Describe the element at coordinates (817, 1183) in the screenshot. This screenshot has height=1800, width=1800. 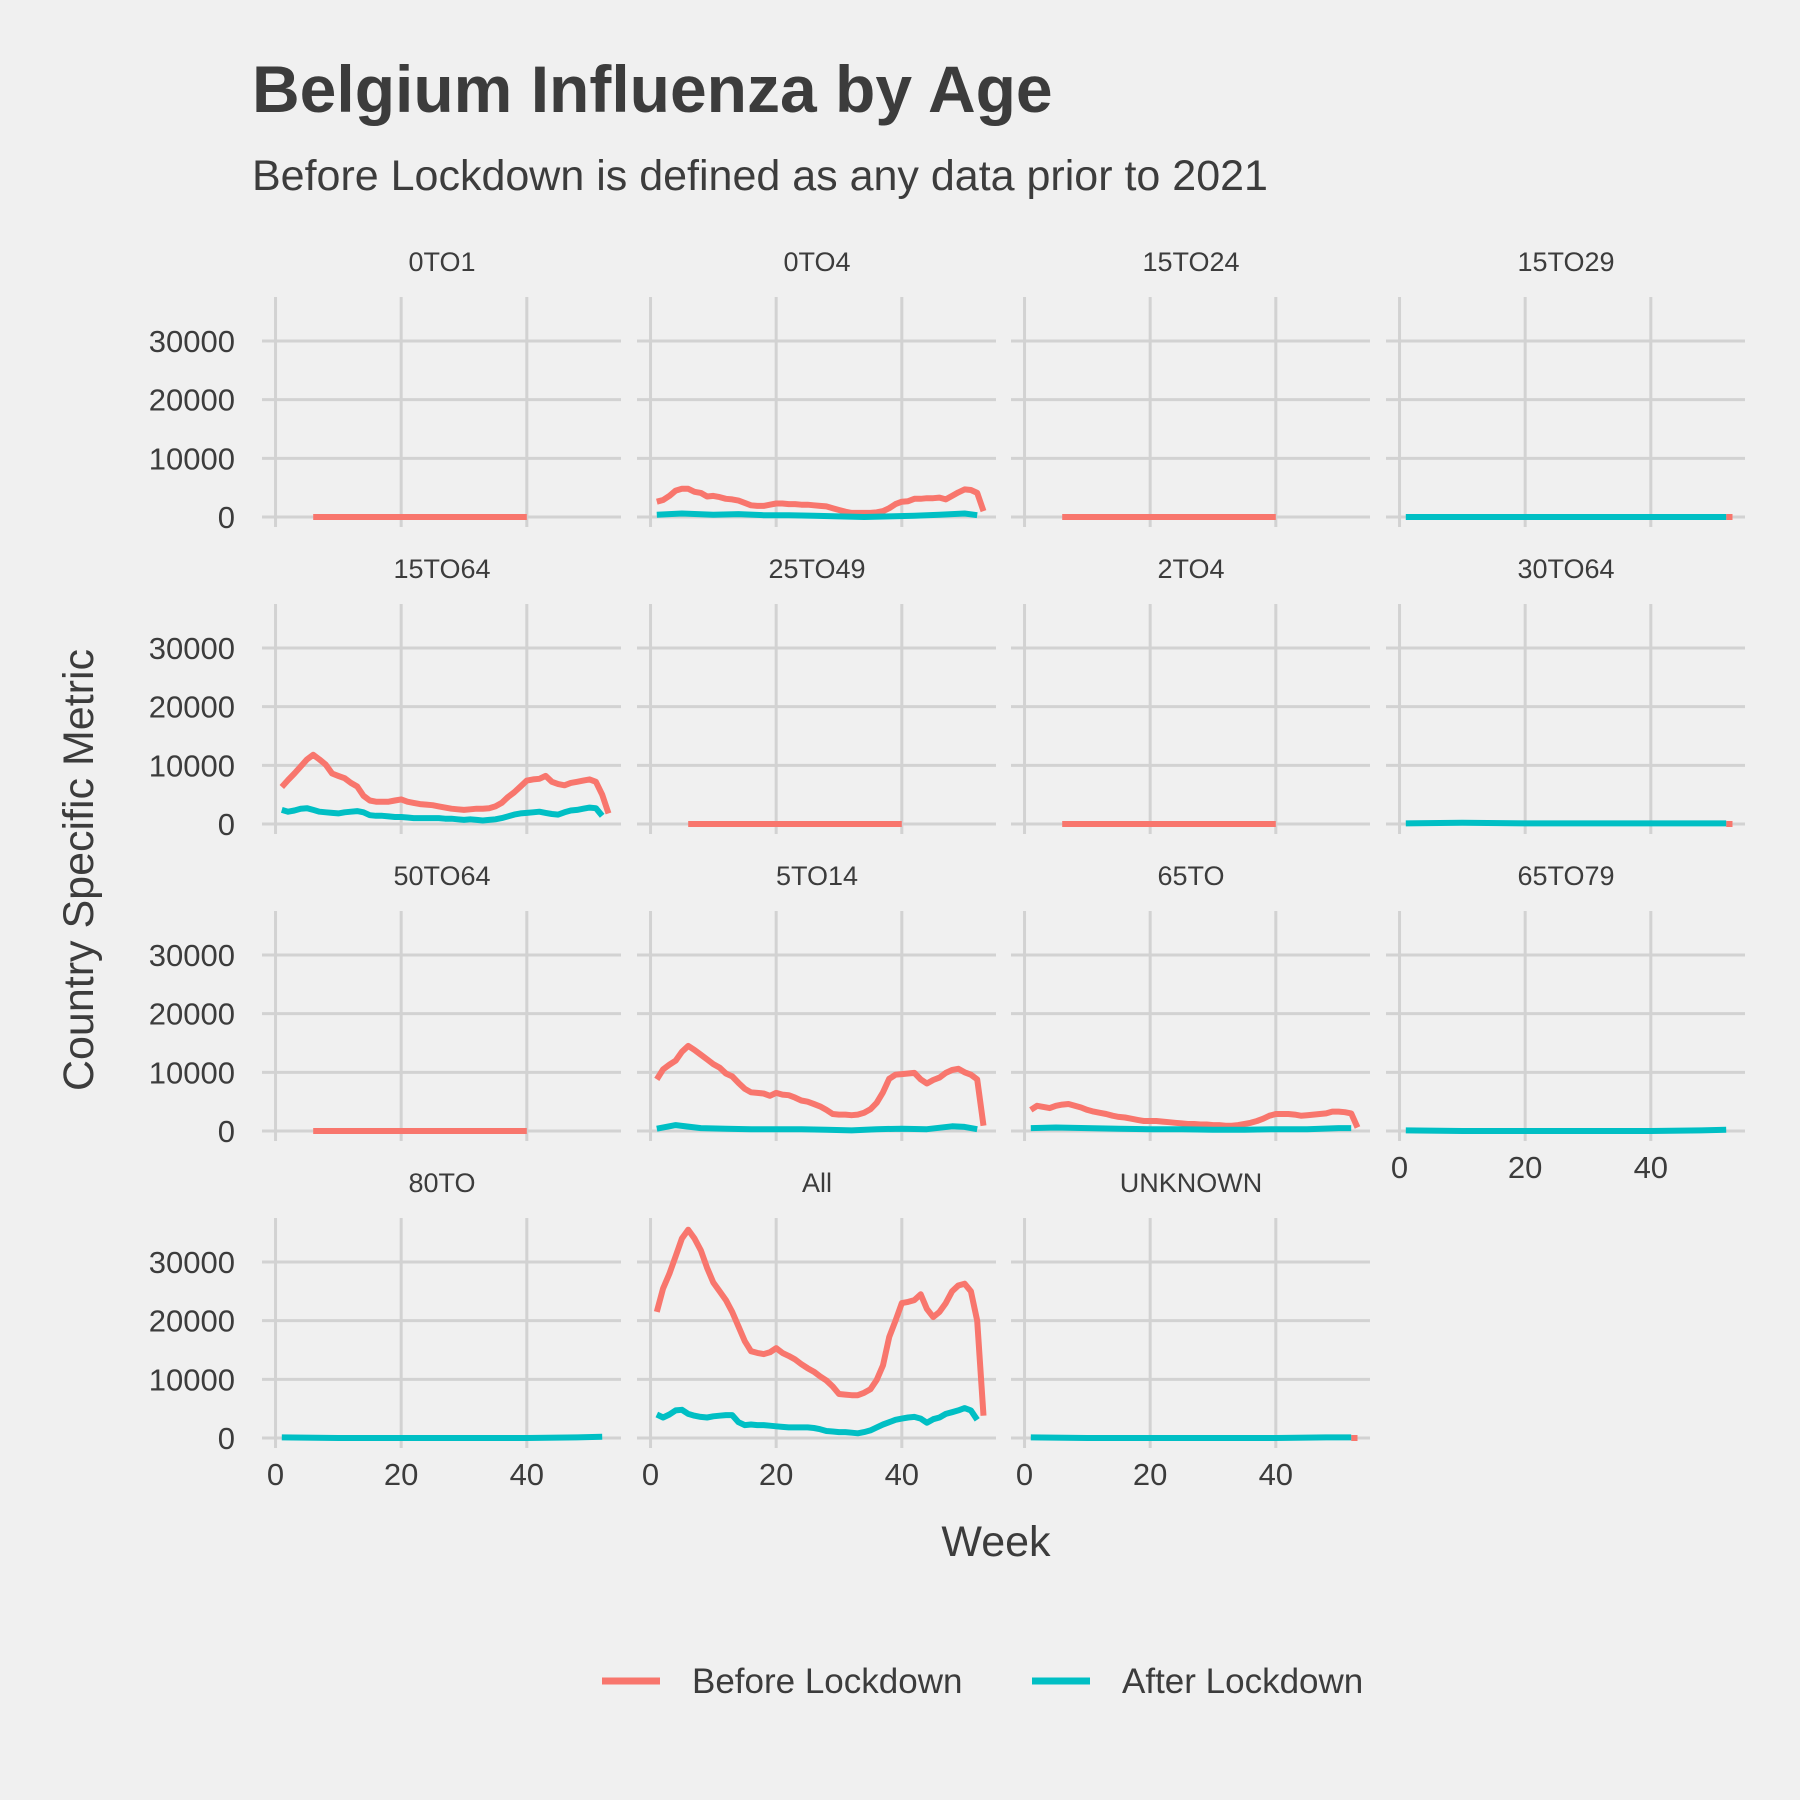
I see `facet-strip-label: All` at that location.